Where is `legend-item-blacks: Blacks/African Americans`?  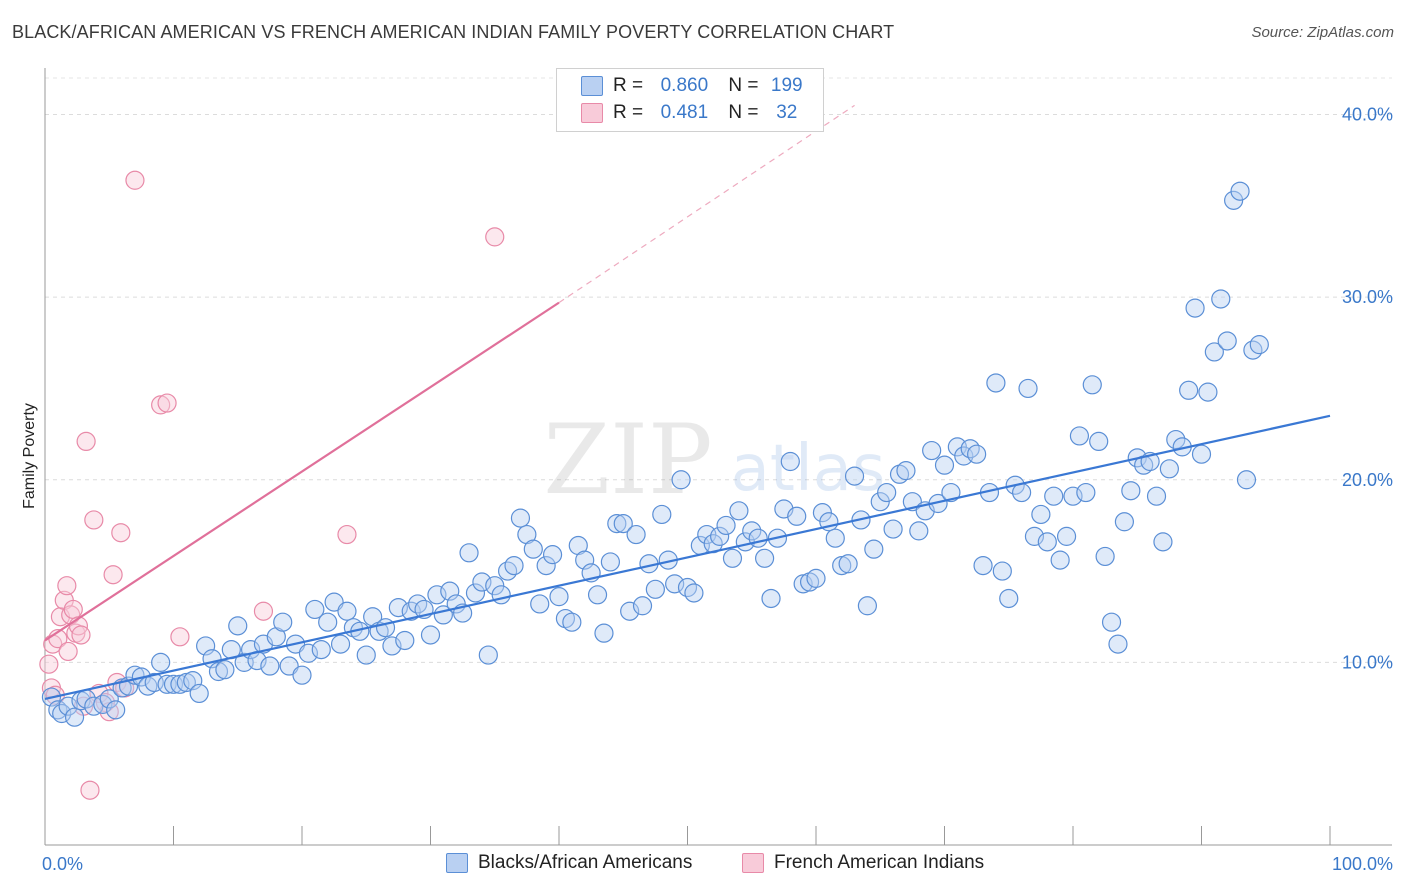 legend-item-blacks: Blacks/African Americans is located at coordinates (569, 863).